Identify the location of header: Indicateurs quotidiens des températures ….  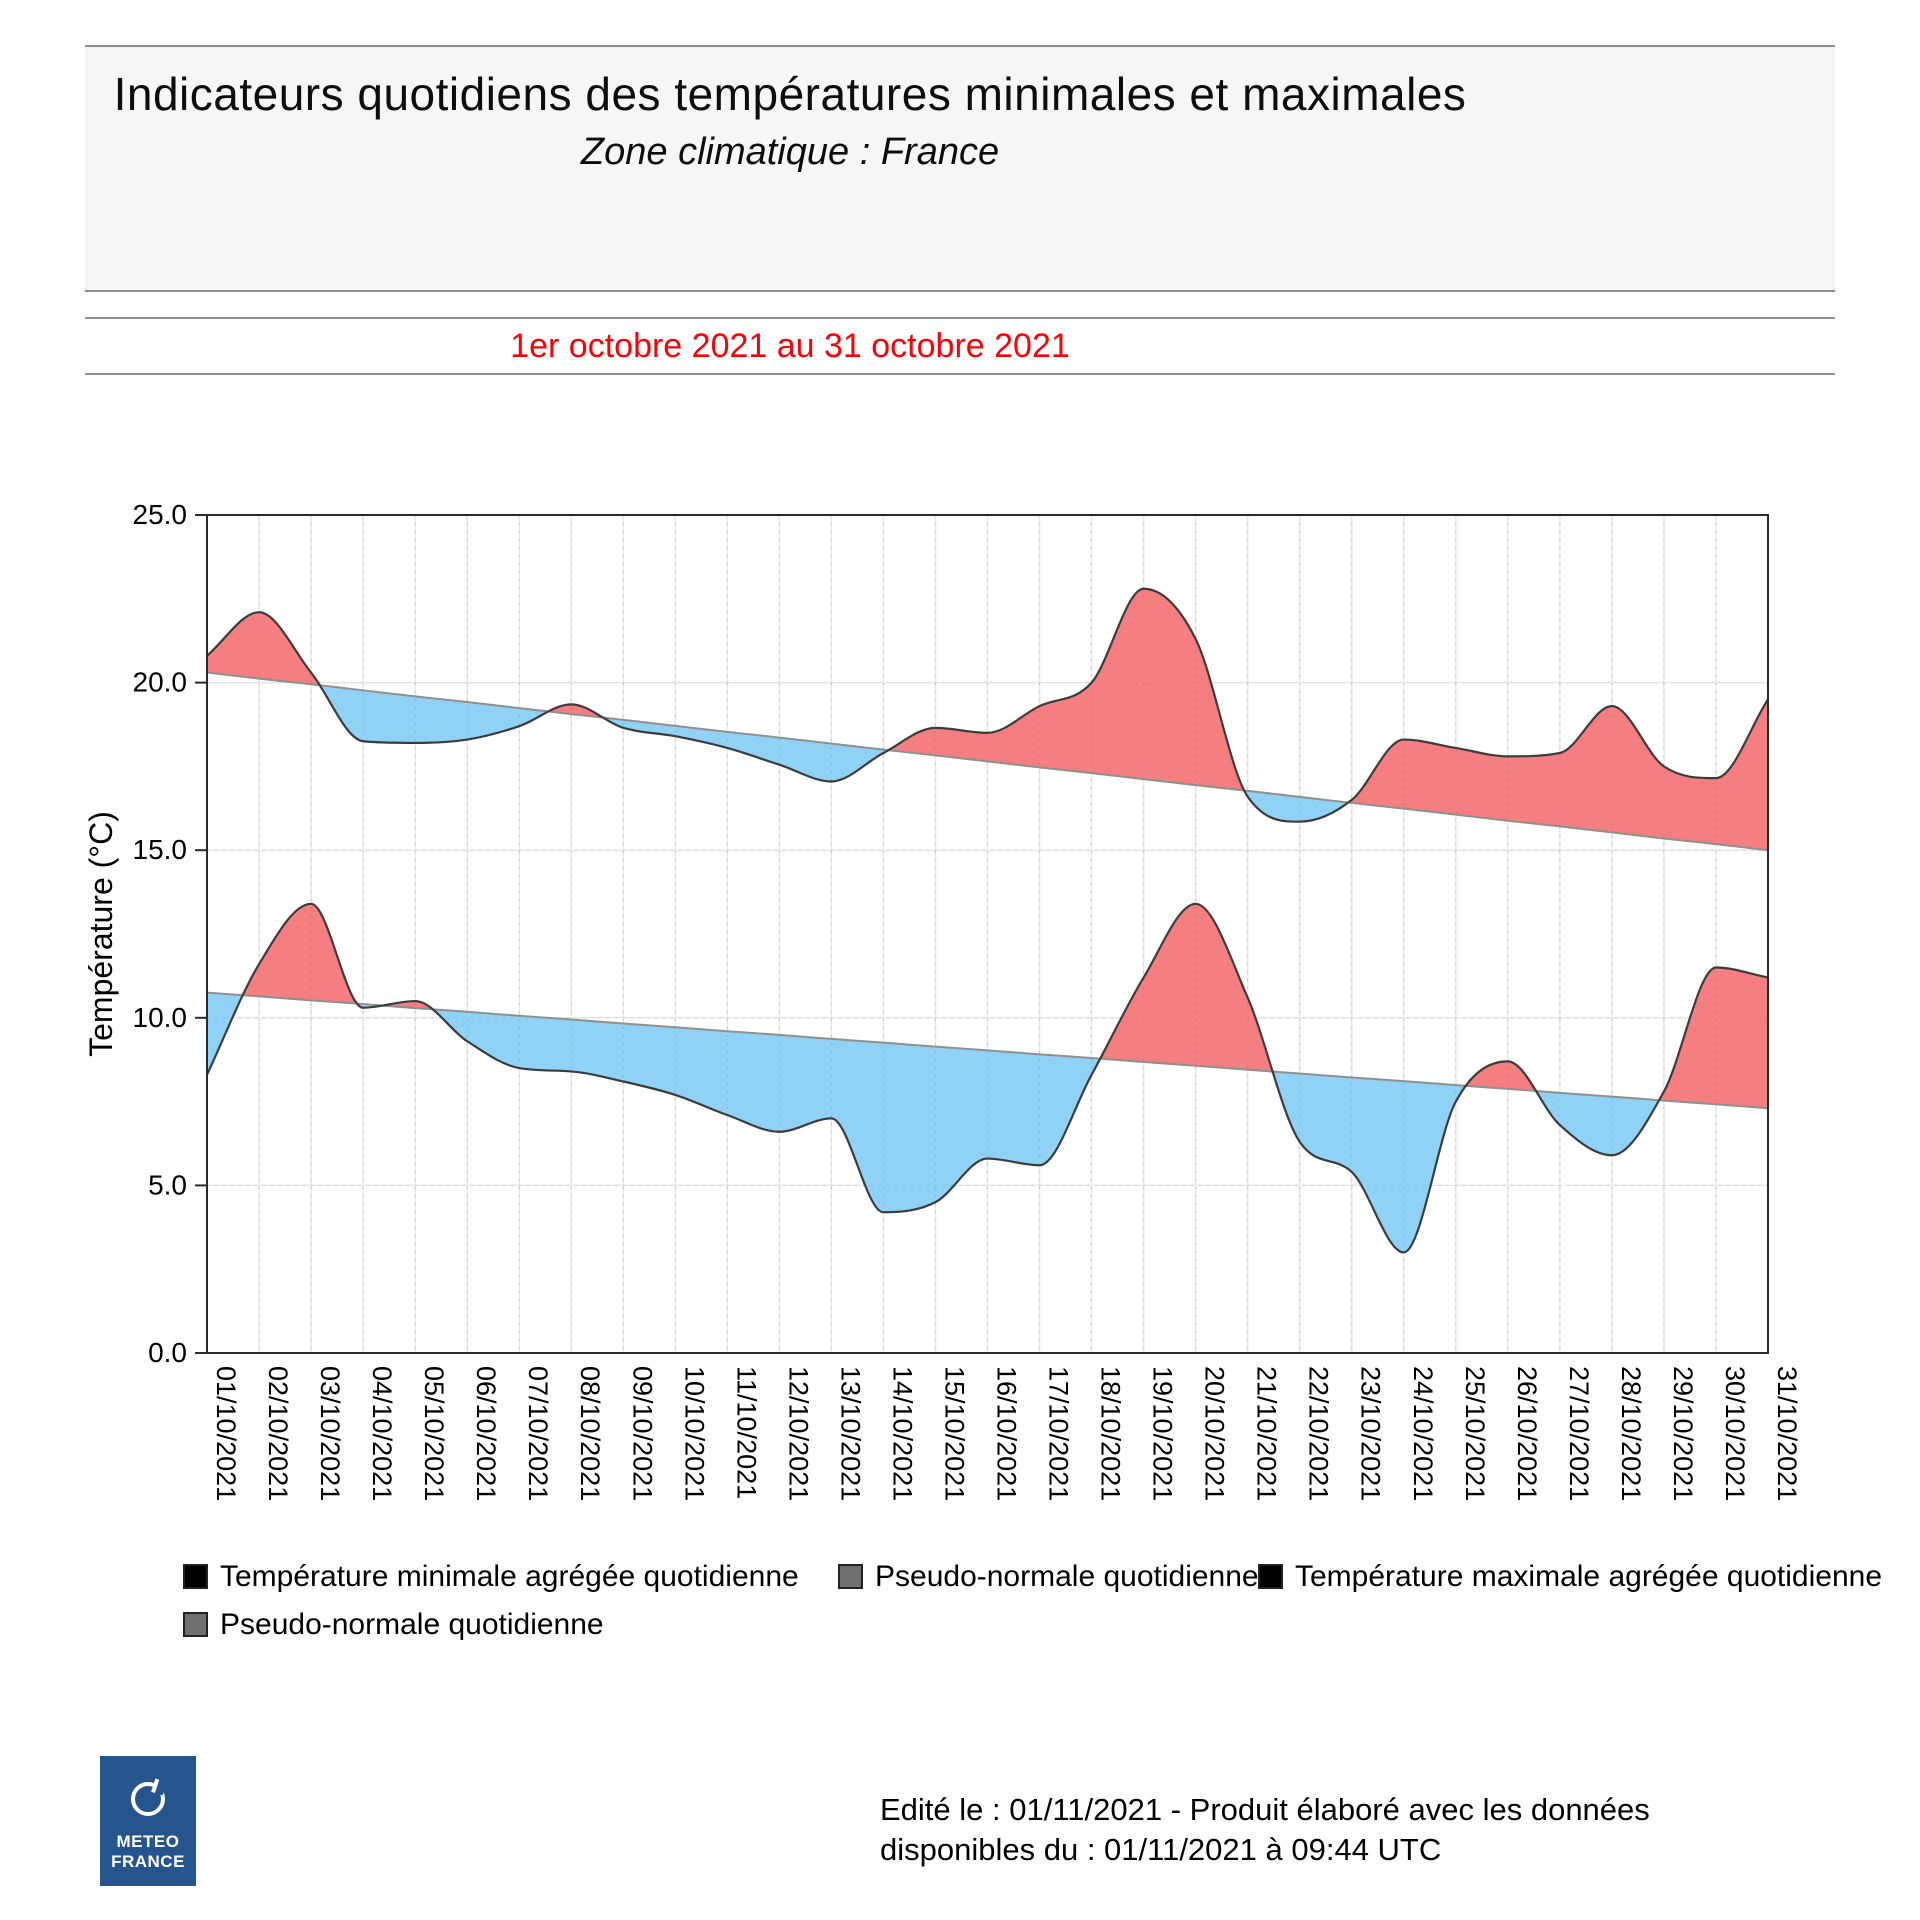
(960, 168).